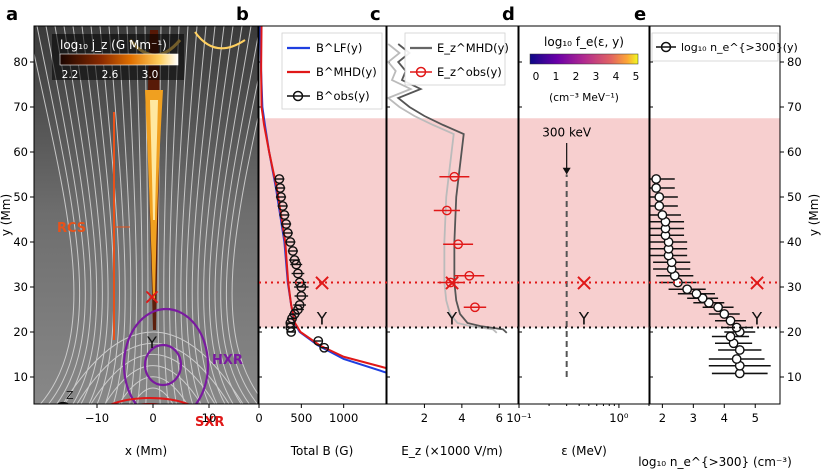  Describe the element at coordinates (584, 59) in the screenshot. I see `panel-d-colorbar-bar` at that location.